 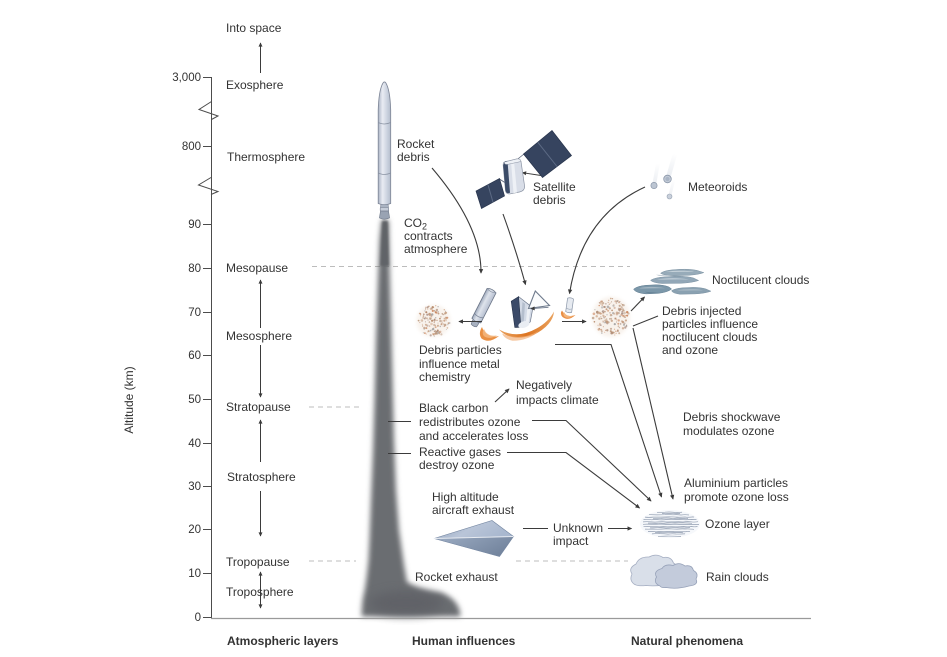 What do you see at coordinates (473, 436) in the screenshot?
I see `svg-text: and accelerates loss` at bounding box center [473, 436].